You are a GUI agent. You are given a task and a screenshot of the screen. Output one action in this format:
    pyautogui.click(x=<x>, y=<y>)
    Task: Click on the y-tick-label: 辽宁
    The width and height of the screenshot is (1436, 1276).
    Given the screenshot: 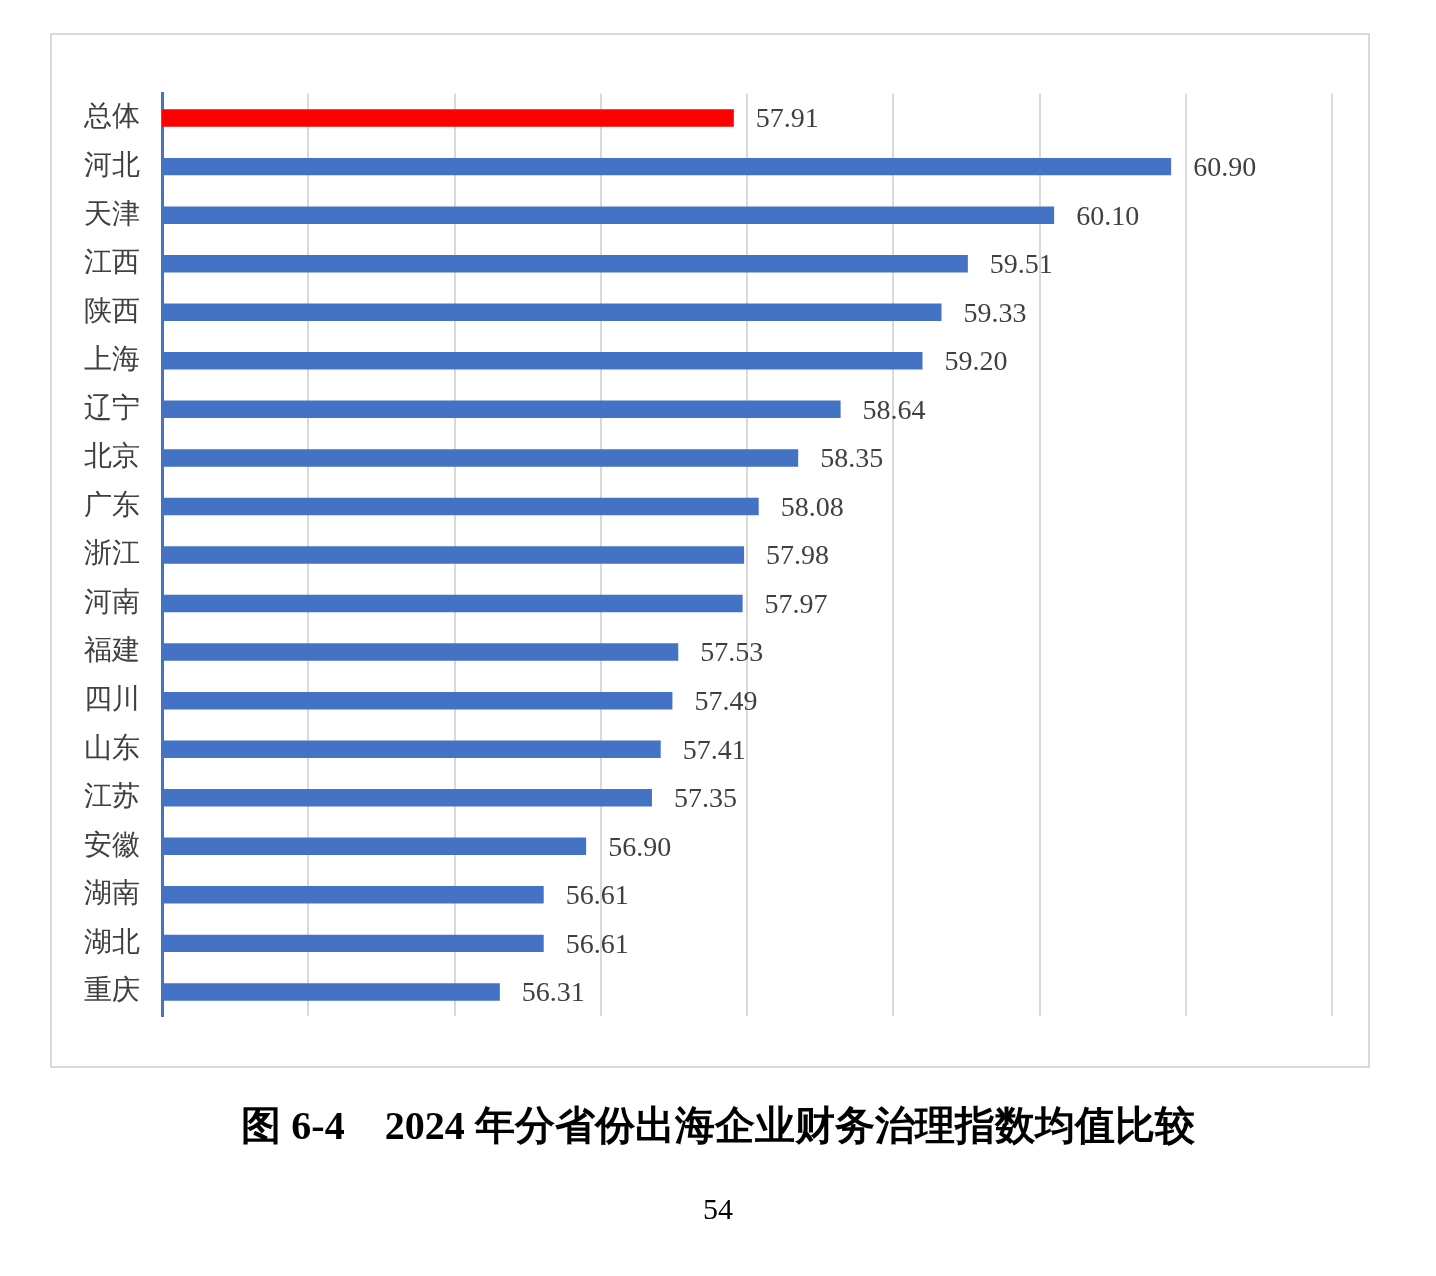 What is the action you would take?
    pyautogui.click(x=112, y=407)
    